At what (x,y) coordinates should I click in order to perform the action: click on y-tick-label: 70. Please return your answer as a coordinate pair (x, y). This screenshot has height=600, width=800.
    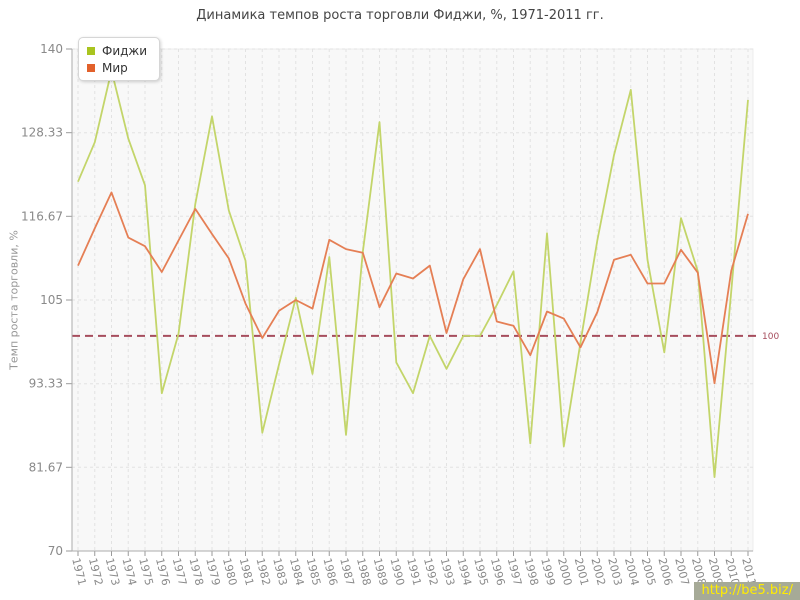
    Looking at the image, I should click on (55, 551).